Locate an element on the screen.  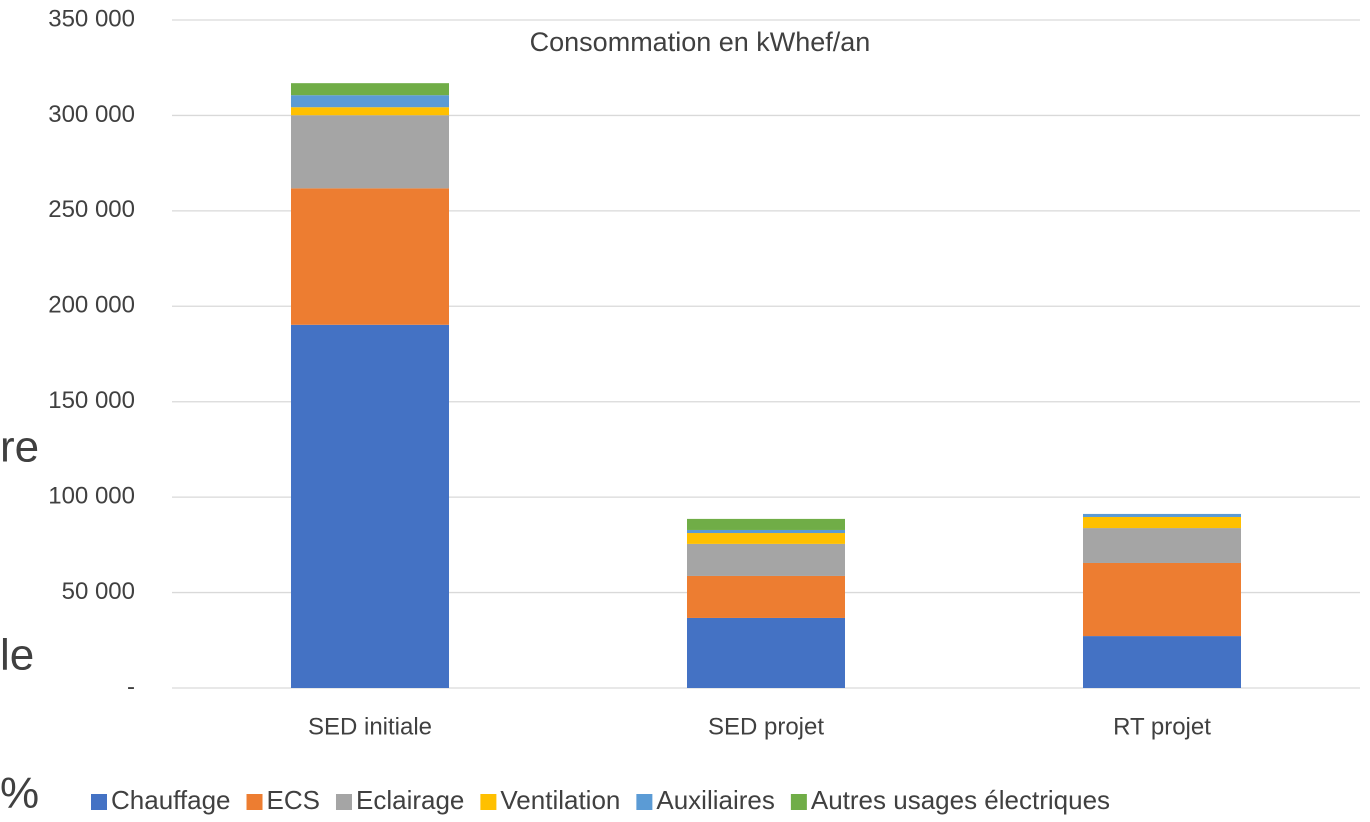
y-tick-label: 250 000 is located at coordinates (91, 209).